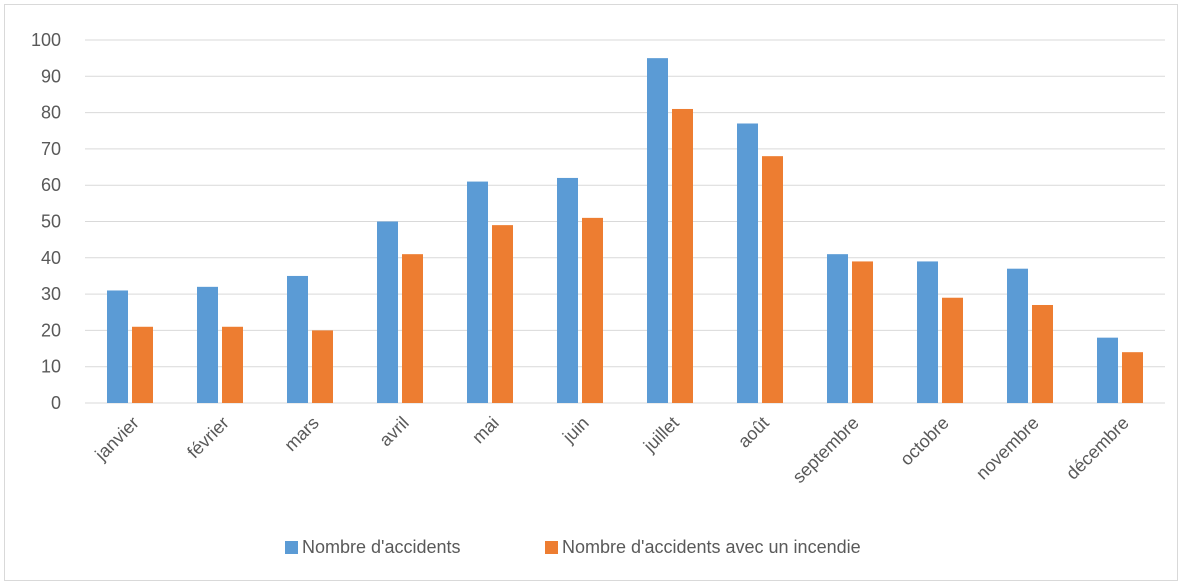  I want to click on bar-accidents-juin, so click(567, 290).